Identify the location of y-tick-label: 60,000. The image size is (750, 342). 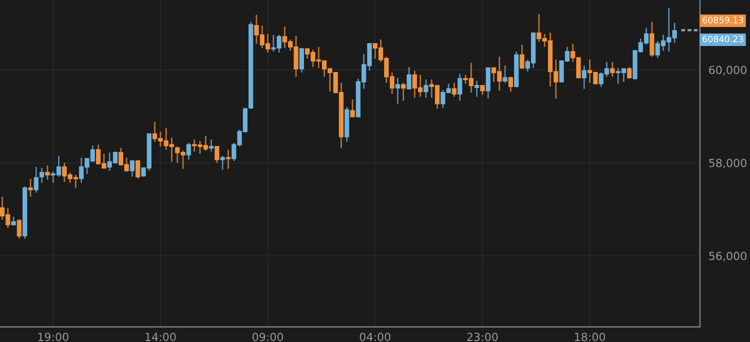
(727, 71).